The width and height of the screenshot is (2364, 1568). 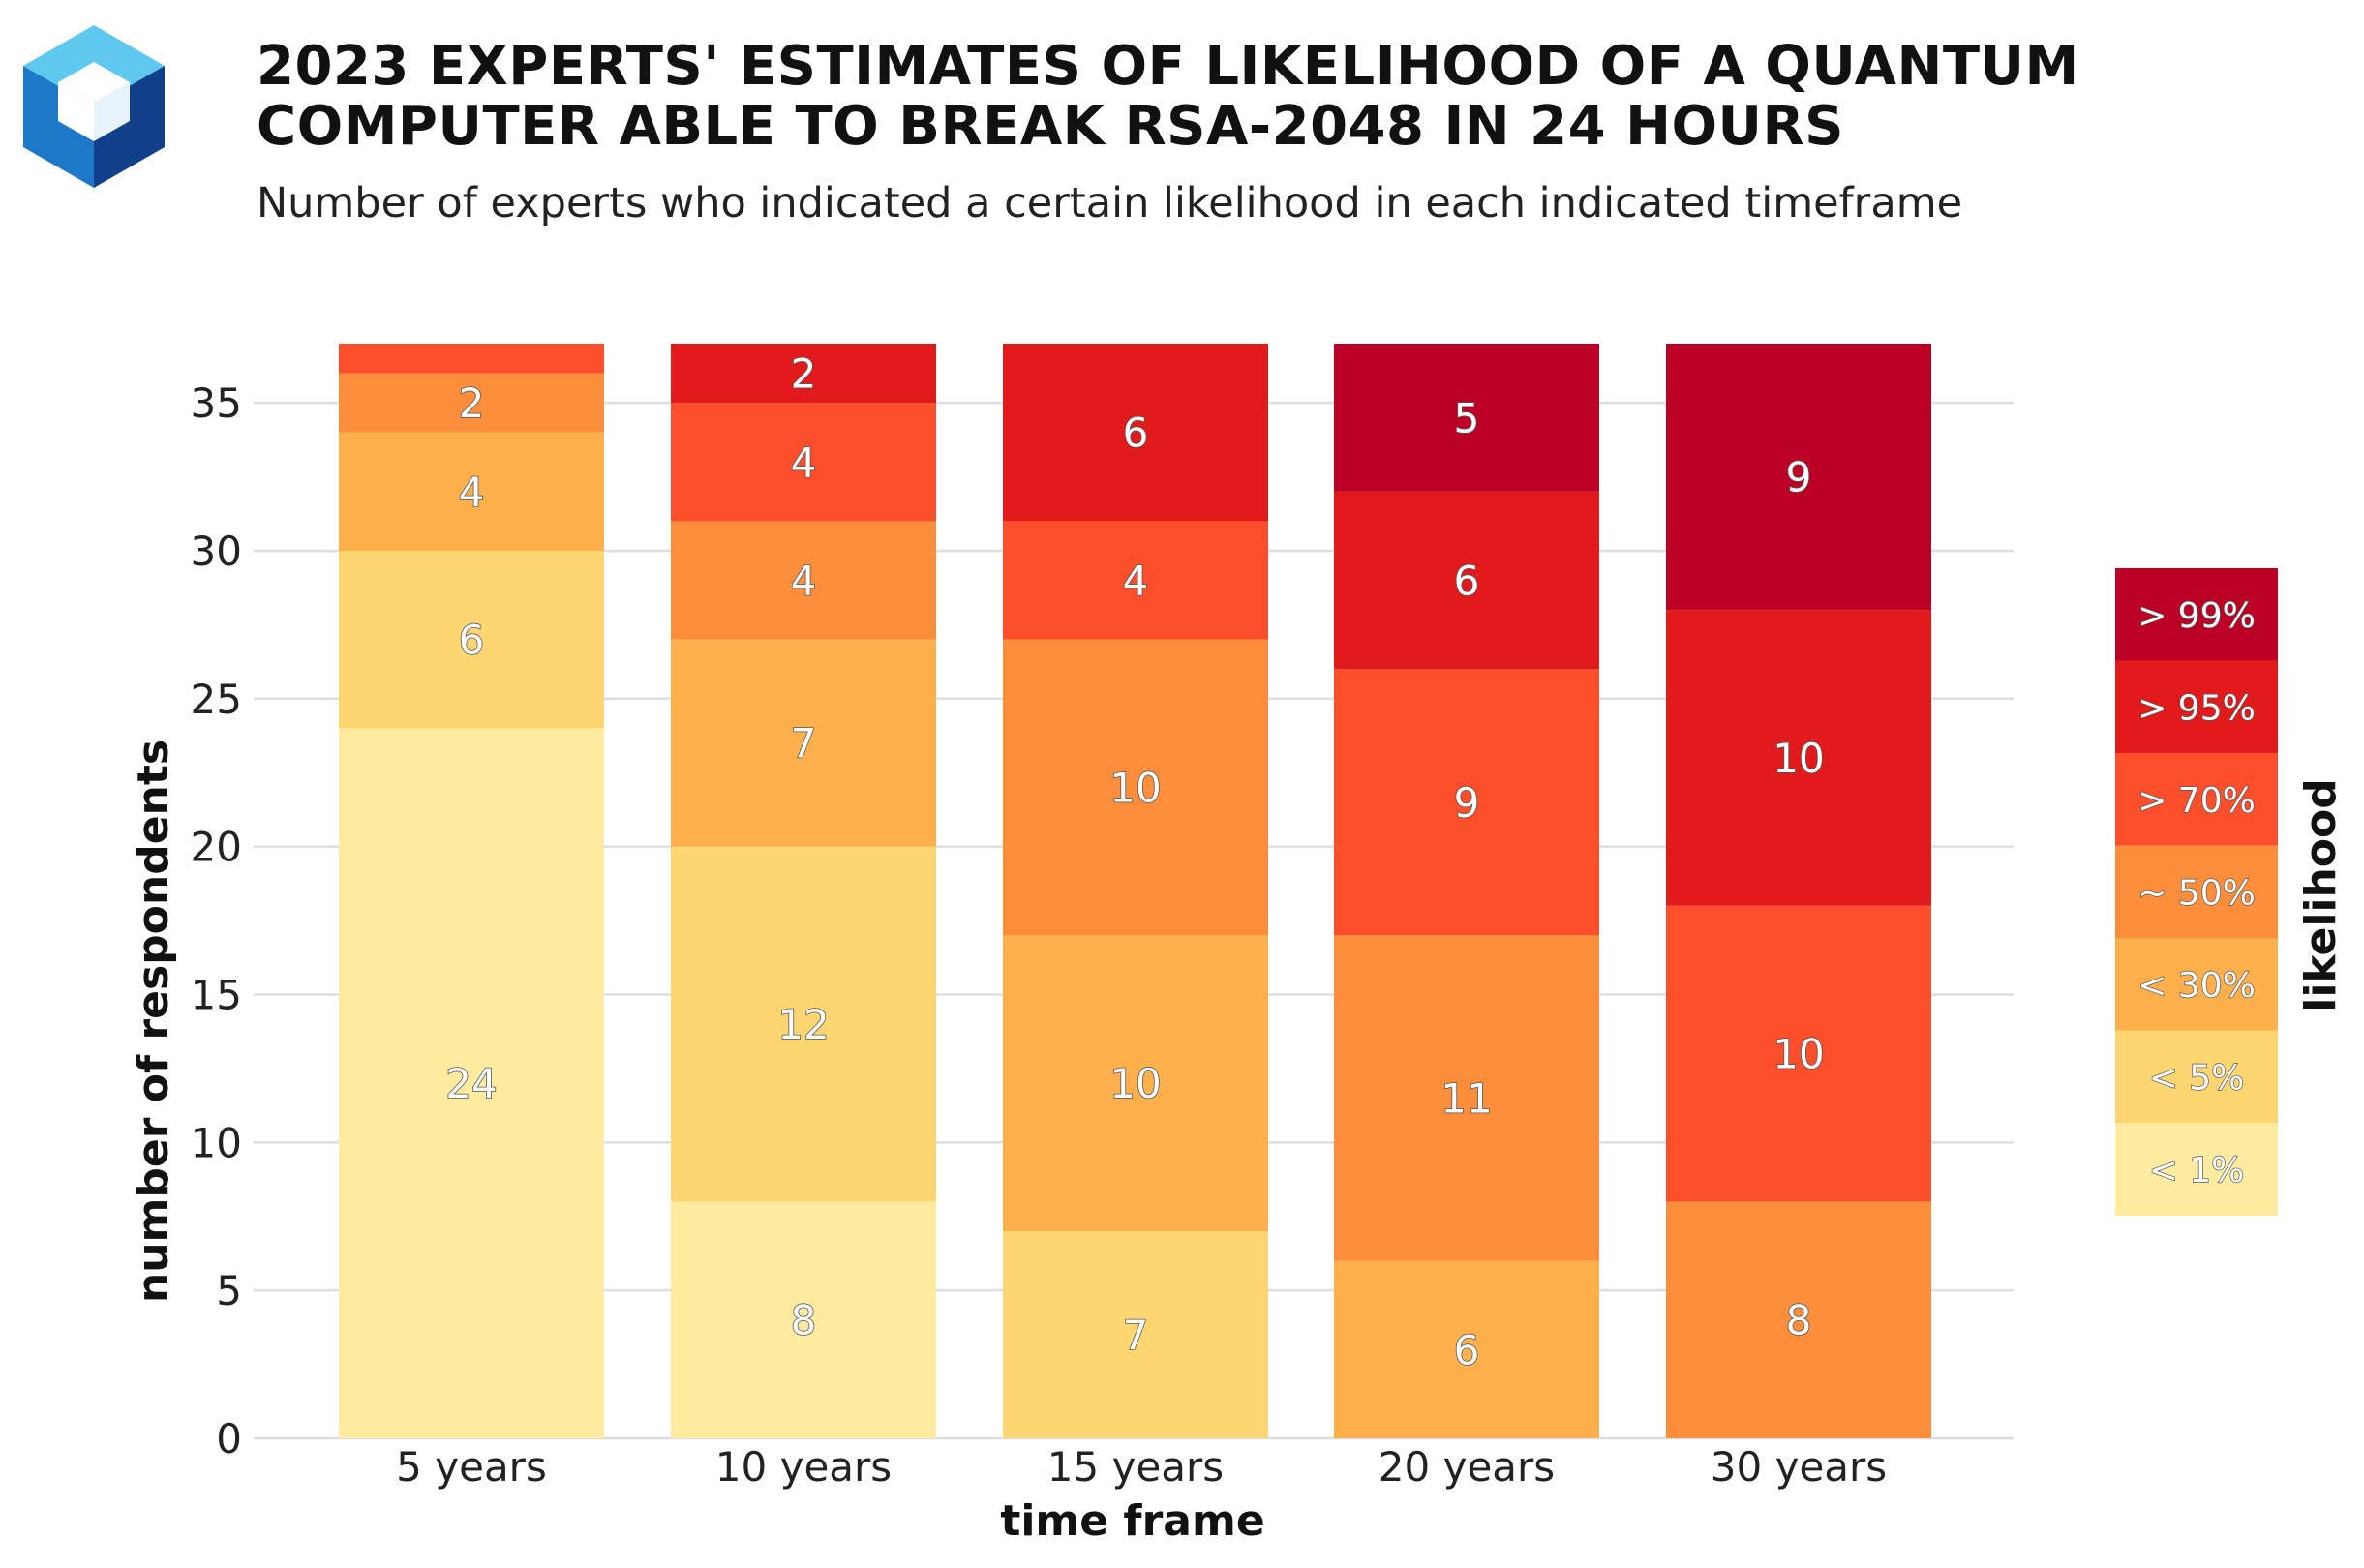 I want to click on legend-label: < 30%, so click(x=2196, y=986).